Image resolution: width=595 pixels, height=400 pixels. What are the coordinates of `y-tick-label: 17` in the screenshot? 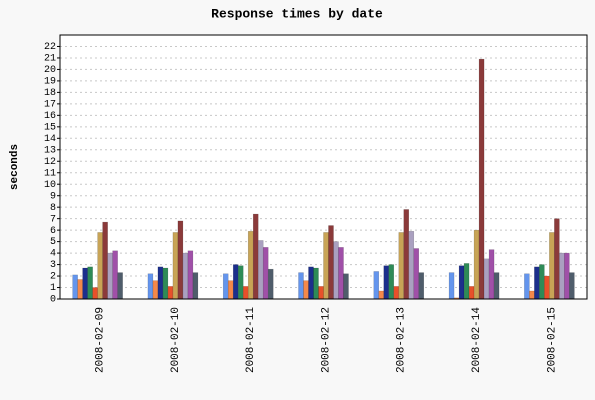 It's located at (50, 105).